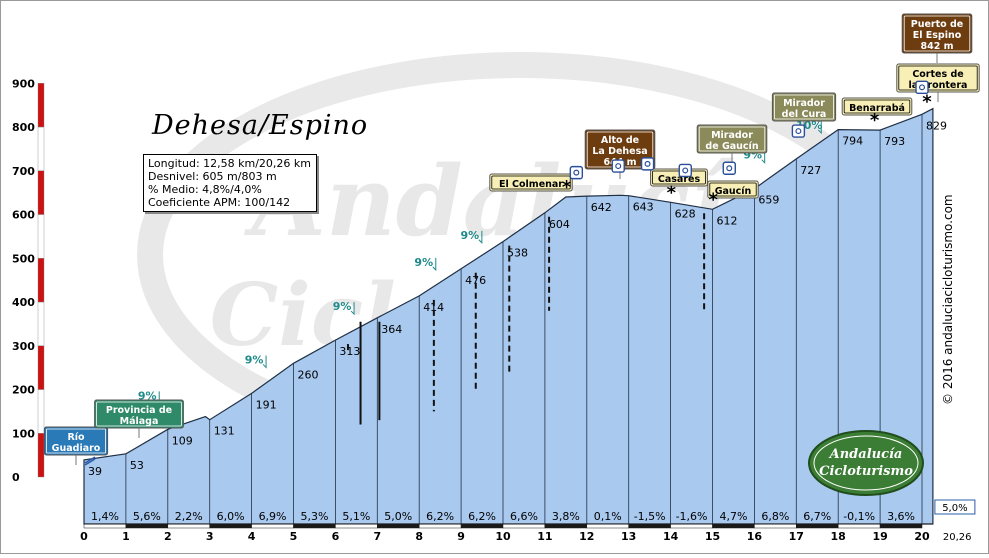 The height and width of the screenshot is (558, 989). Describe the element at coordinates (16, 477) in the screenshot. I see `y-tick-label-0: 0` at that location.